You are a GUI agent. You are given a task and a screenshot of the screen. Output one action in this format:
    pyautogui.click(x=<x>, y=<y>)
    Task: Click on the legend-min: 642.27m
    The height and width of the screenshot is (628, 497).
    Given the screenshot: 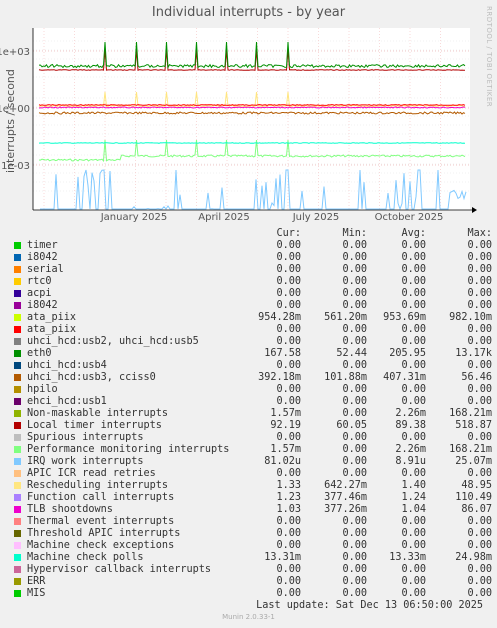 What is the action you would take?
    pyautogui.click(x=345, y=485)
    